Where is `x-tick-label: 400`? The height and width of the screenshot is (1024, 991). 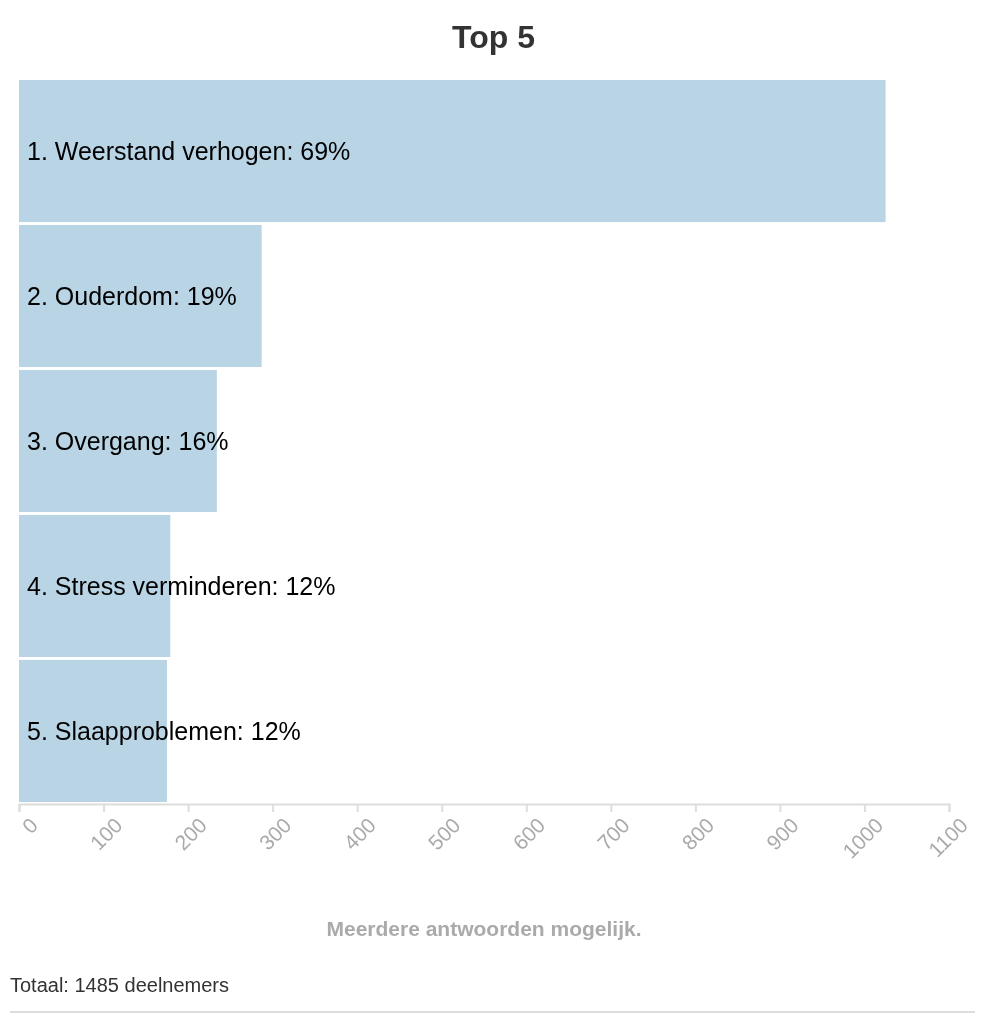
x-tick-label: 400 is located at coordinates (360, 834).